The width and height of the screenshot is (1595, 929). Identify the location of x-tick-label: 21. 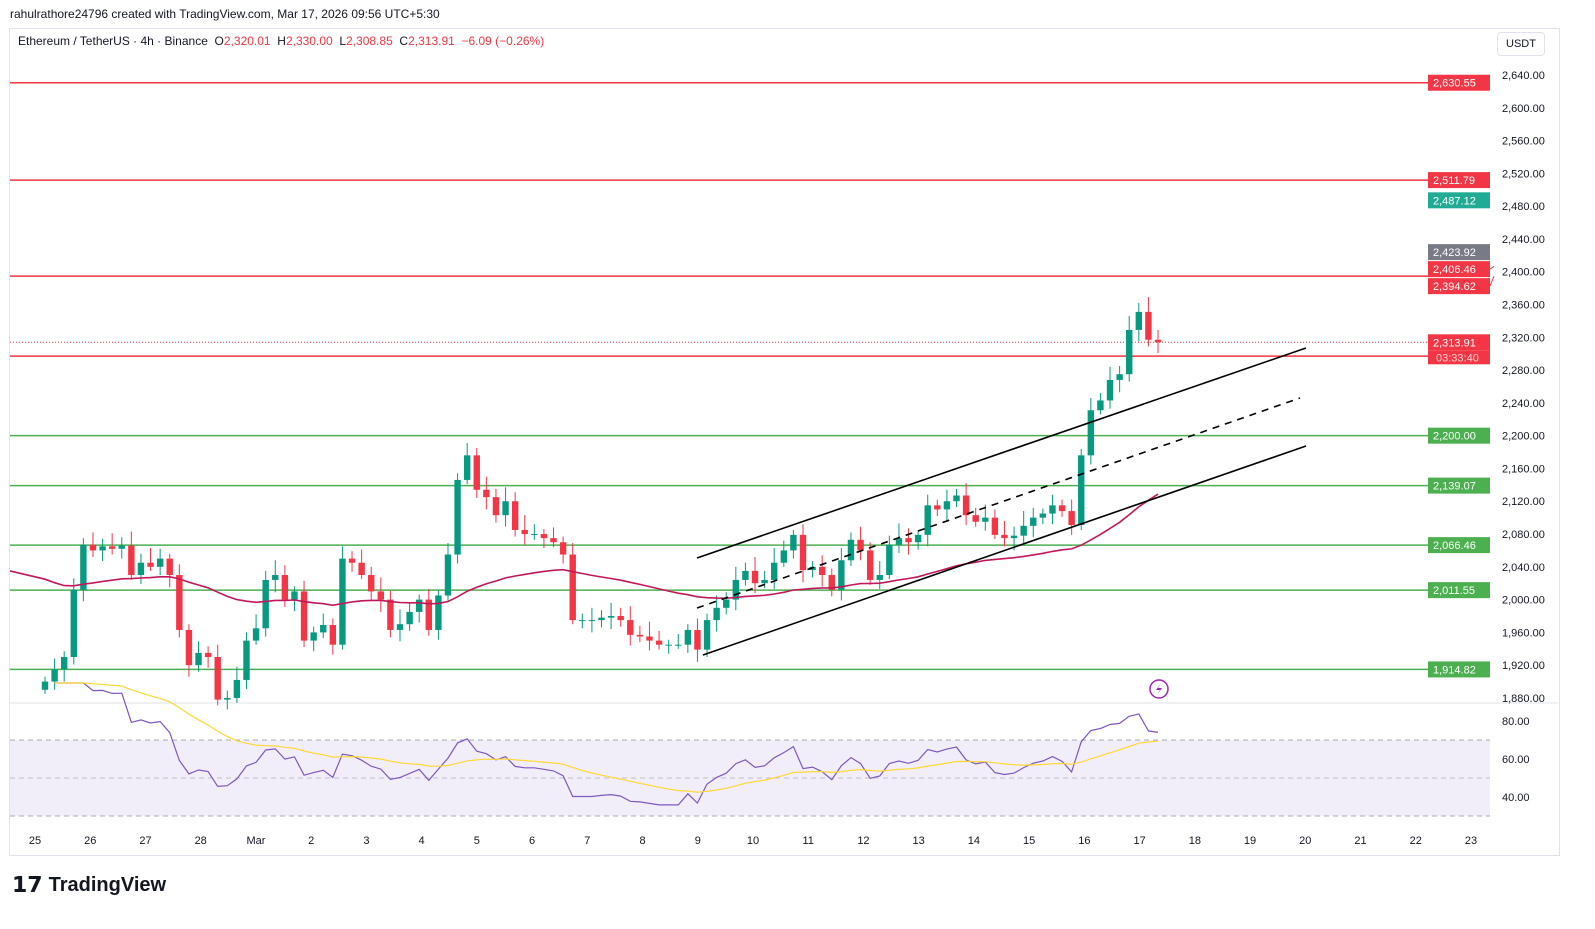
(1360, 841).